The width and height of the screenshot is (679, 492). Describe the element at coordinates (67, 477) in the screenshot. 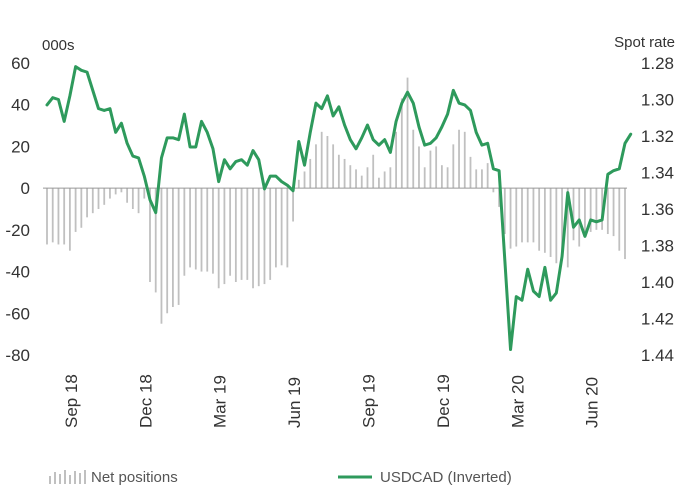

I see `legend-bars-swatch` at that location.